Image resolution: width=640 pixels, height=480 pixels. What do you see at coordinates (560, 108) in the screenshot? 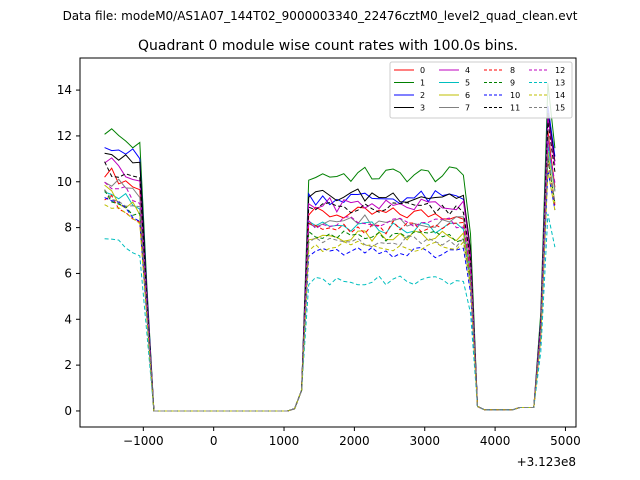
I see `legend-label-15: 15` at bounding box center [560, 108].